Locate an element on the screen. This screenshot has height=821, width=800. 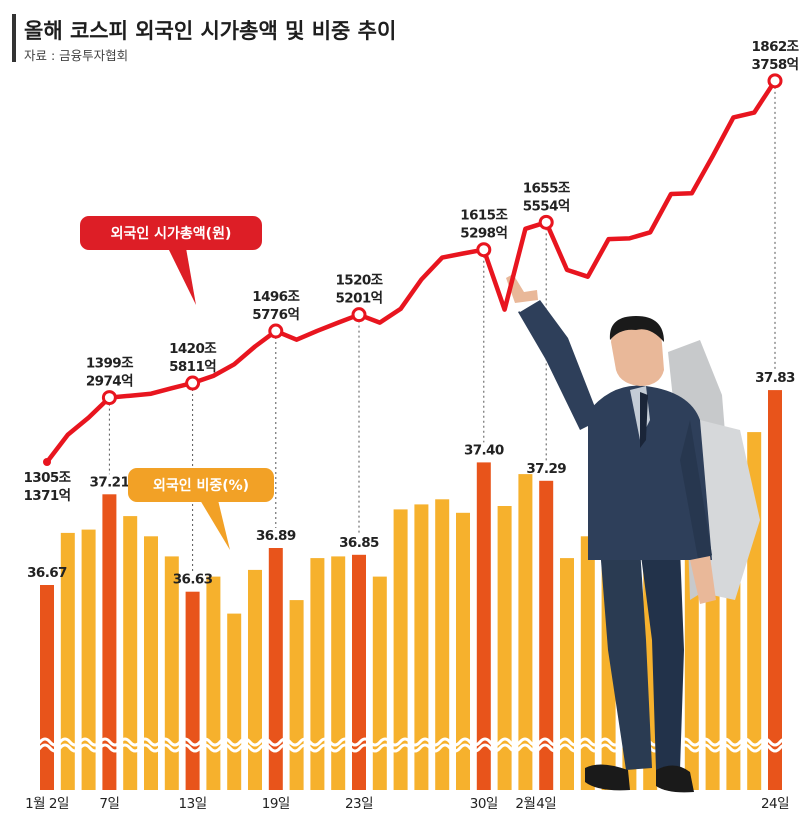
chart-title: 올해 코스피 외국인 시가총액 및 비중 추이 is located at coordinates (210, 31).